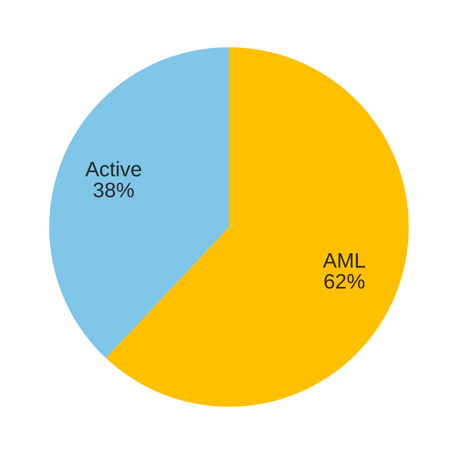 This screenshot has width=458, height=454. I want to click on slice-label: AML, so click(344, 260).